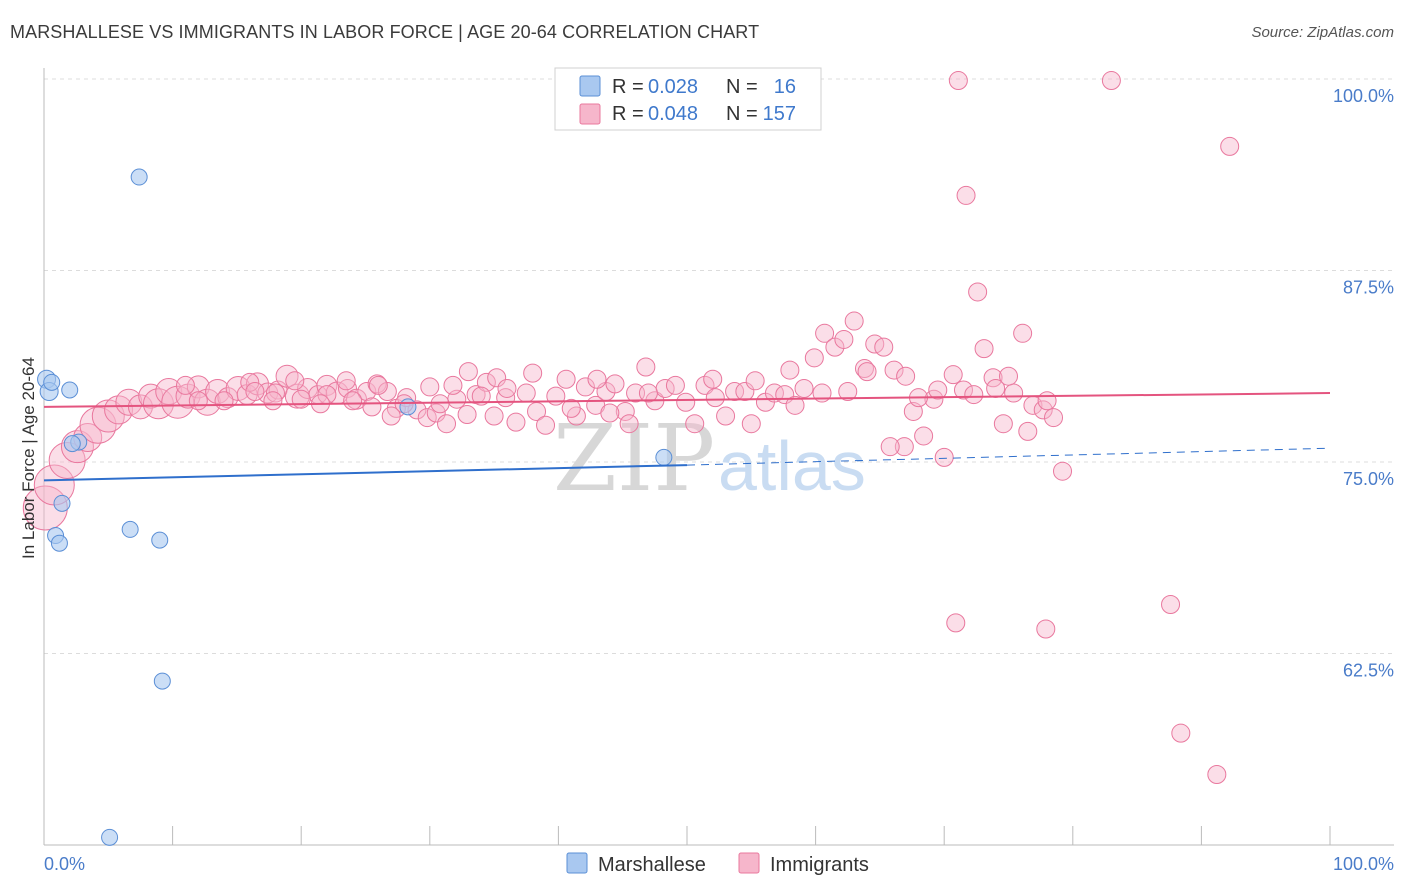 The width and height of the screenshot is (1406, 892). Describe the element at coordinates (634, 458) in the screenshot. I see `watermark-zip: ZIP` at that location.